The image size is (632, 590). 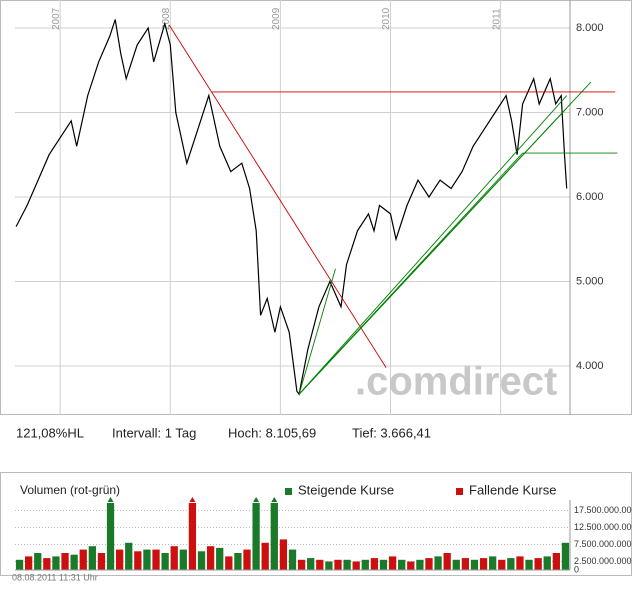 I want to click on y-tick-label: 2.500.000.000, so click(x=603, y=561).